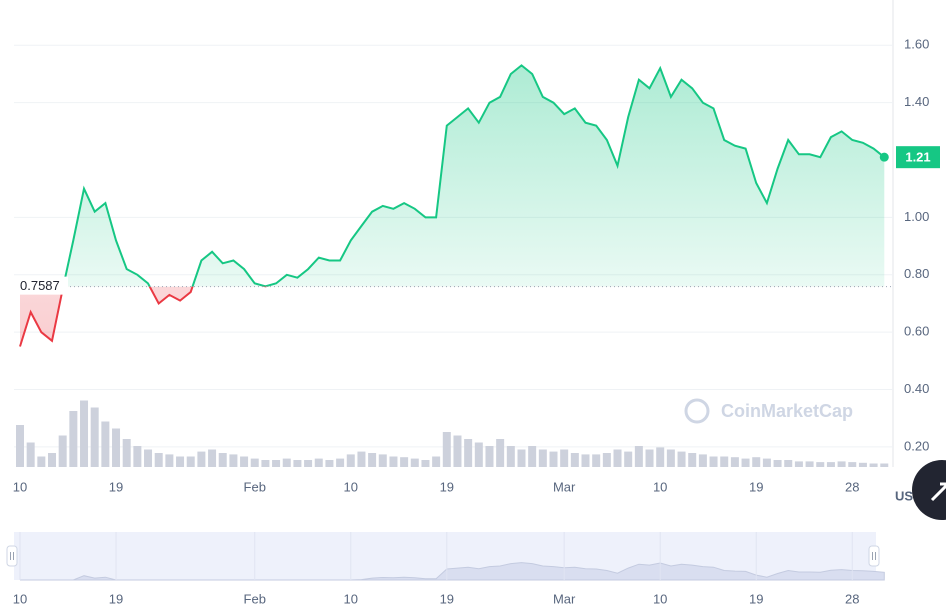 The image size is (946, 615). I want to click on y-tick-label: 1.60, so click(916, 44).